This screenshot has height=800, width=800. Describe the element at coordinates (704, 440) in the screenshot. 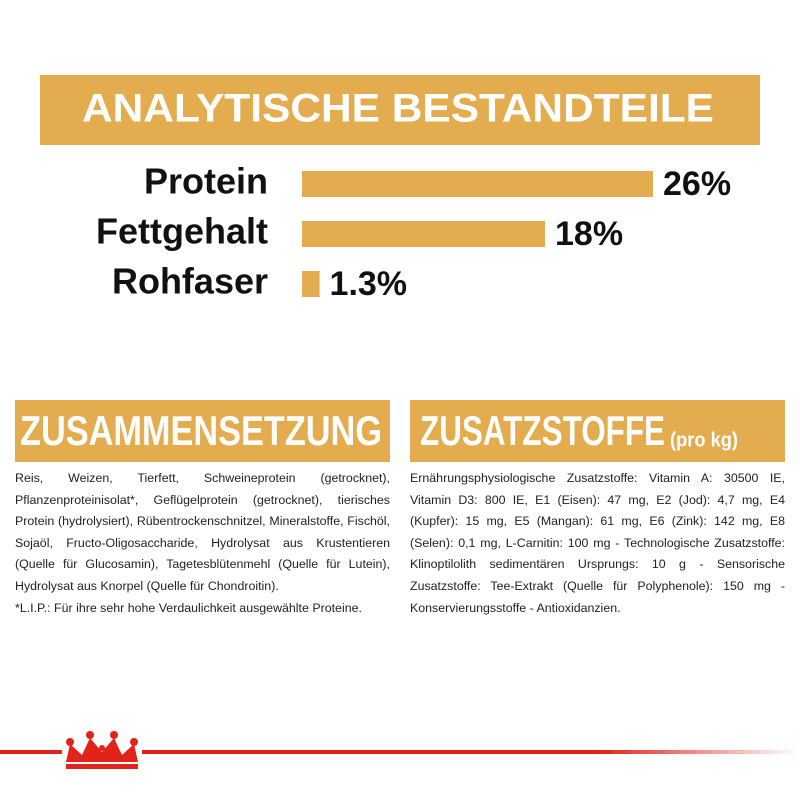

I see `section-subtitle: (pro kg)` at that location.